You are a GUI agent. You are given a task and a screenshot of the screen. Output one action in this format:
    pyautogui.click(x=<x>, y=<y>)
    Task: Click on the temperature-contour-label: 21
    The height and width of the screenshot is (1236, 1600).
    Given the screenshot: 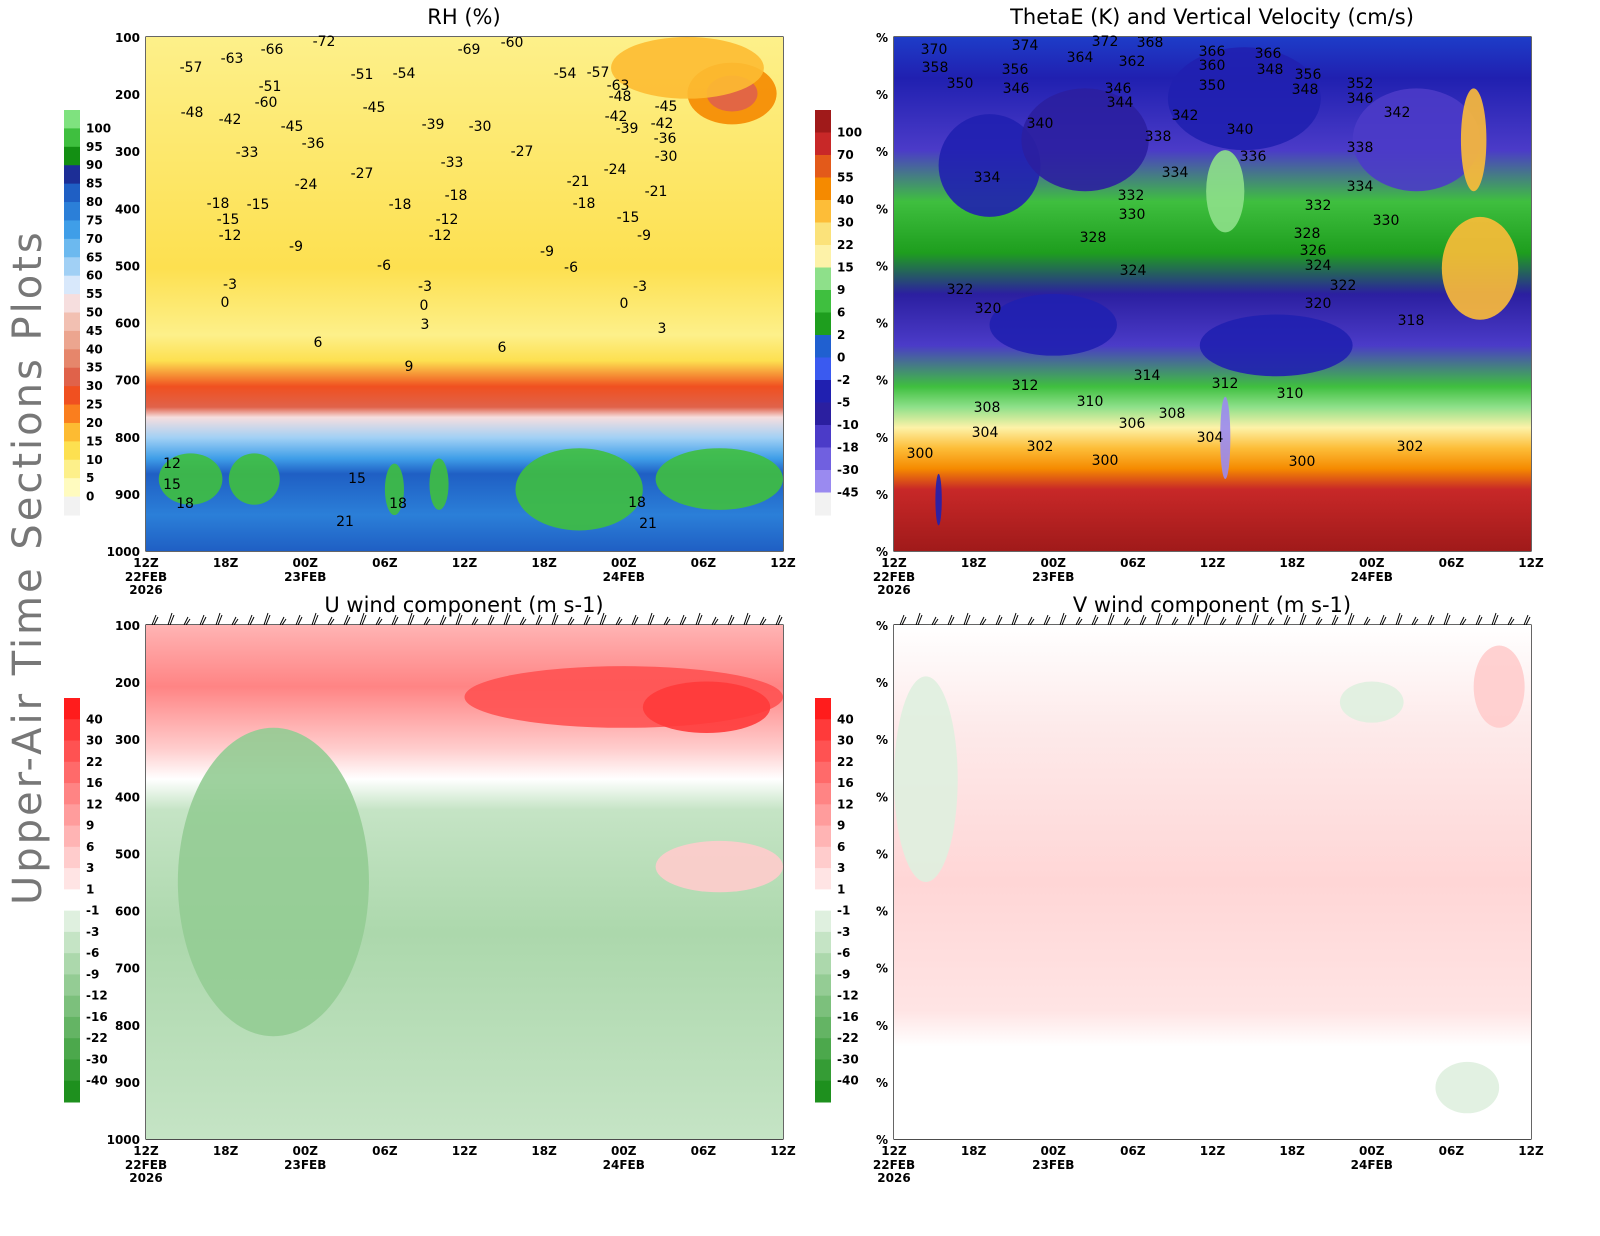 What is the action you would take?
    pyautogui.click(x=345, y=522)
    